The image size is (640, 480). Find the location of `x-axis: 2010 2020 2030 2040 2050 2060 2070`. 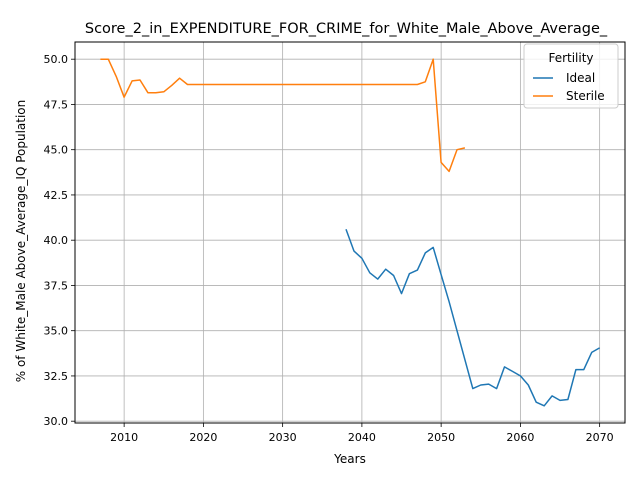

x-axis: 2010 2020 2030 2040 2050 2060 2070 is located at coordinates (362, 433).